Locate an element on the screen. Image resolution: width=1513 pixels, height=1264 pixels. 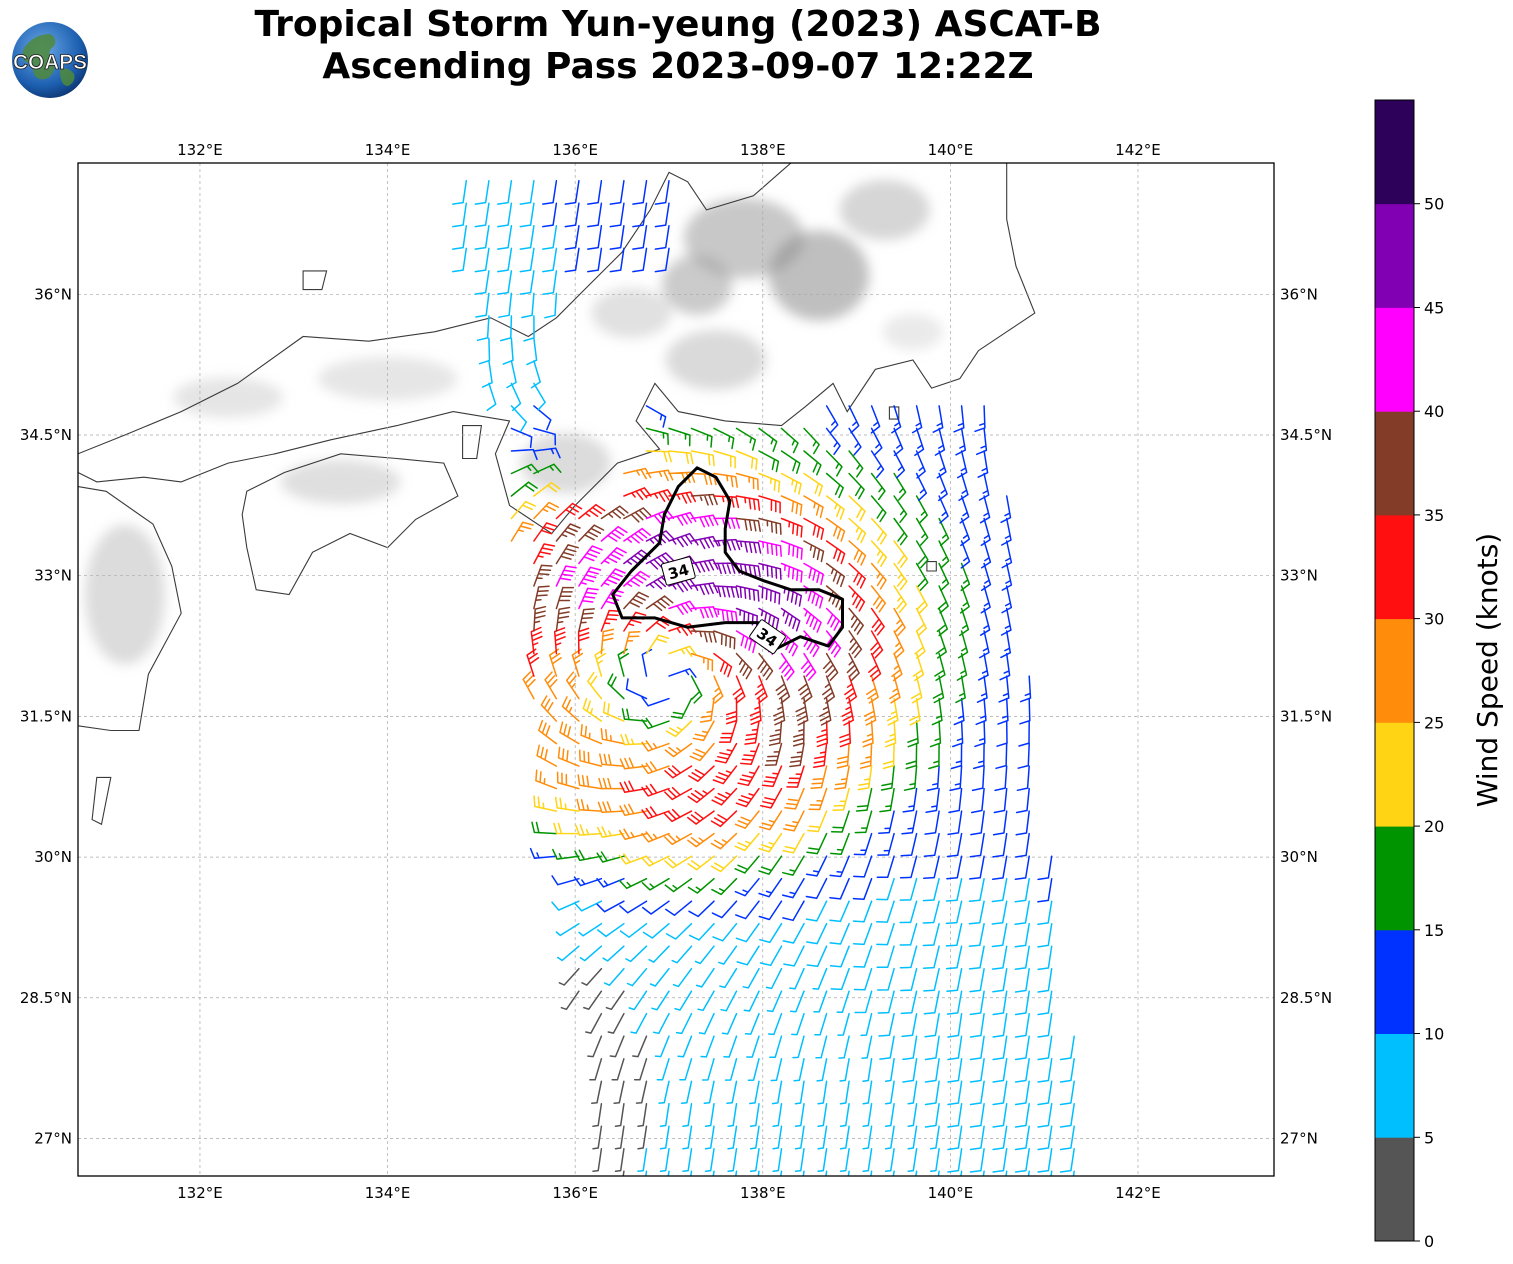
colorbar-tick-label: 20 is located at coordinates (1434, 826).